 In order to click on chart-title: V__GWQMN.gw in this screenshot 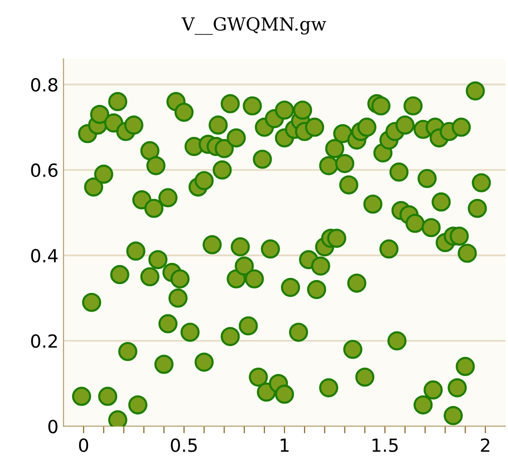, I will do `click(253, 26)`.